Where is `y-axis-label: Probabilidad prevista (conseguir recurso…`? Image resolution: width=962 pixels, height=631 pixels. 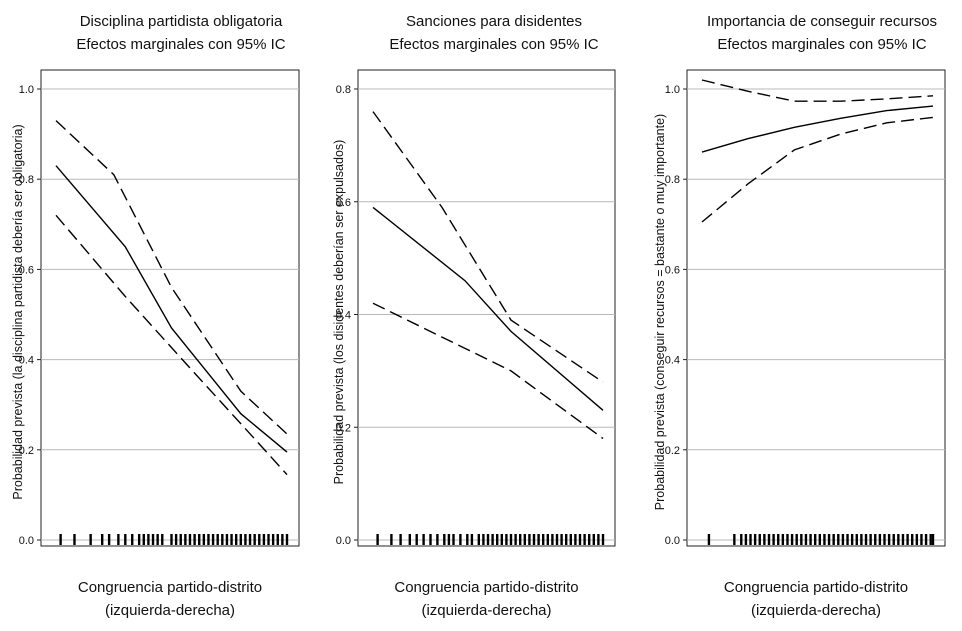 y-axis-label: Probabilidad prevista (conseguir recurso… is located at coordinates (660, 312).